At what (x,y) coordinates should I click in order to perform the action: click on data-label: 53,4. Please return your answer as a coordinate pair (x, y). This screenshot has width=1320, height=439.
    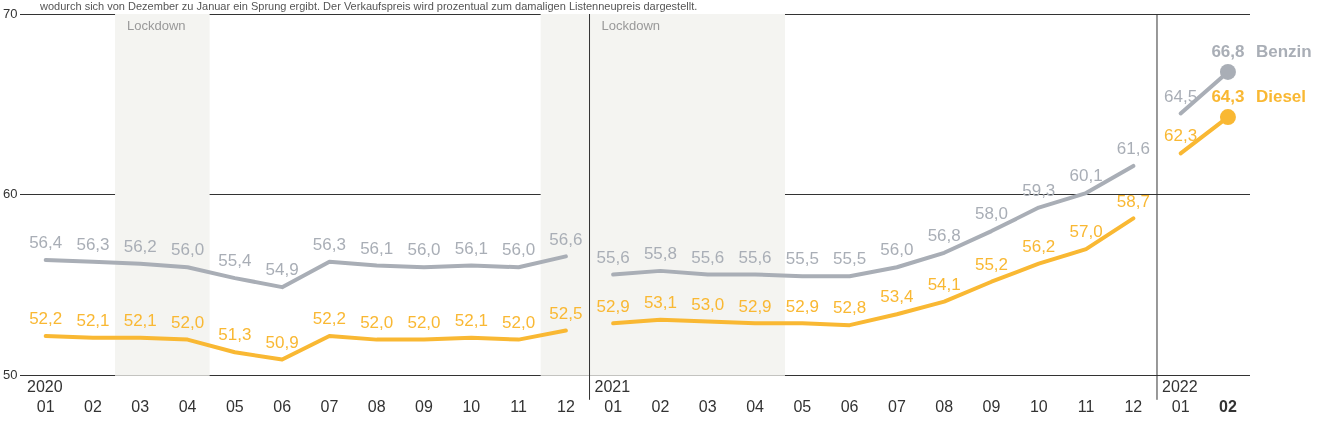
    Looking at the image, I should click on (897, 297).